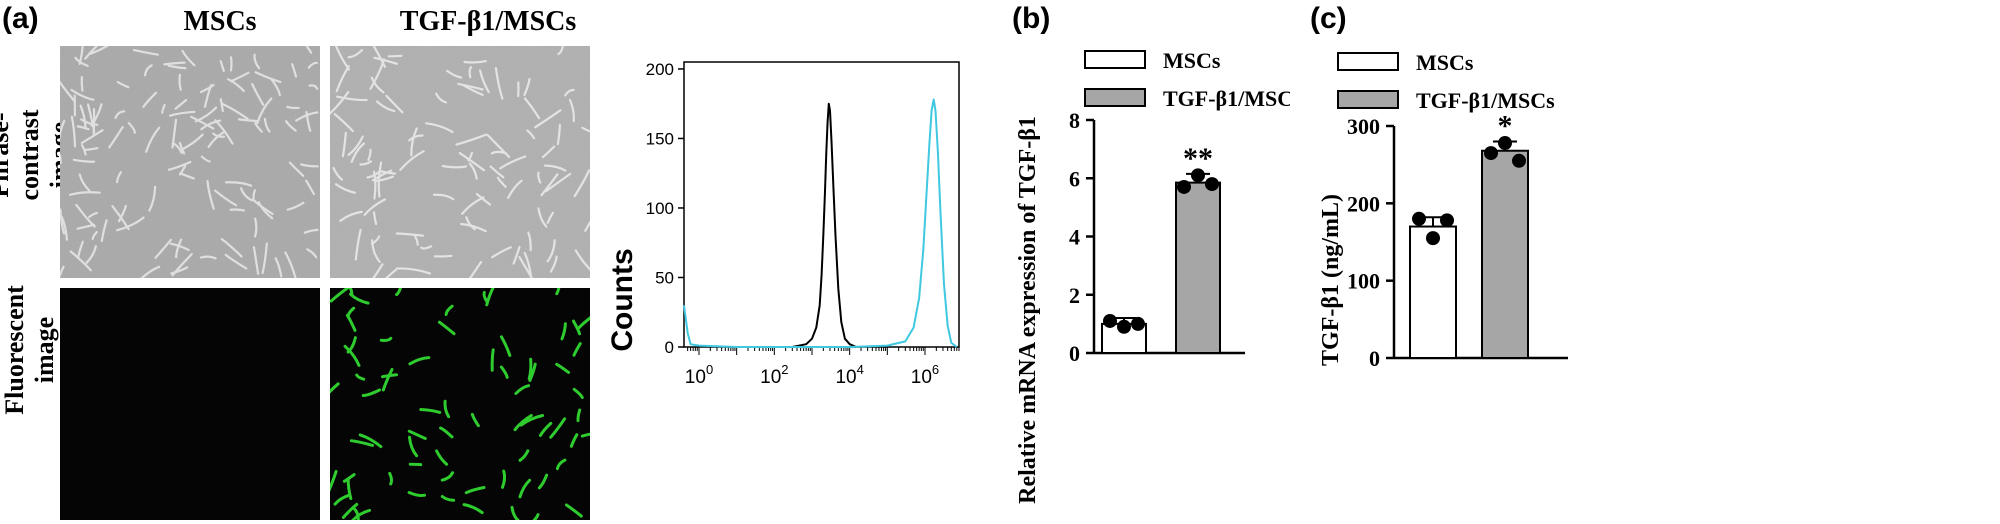 Image resolution: width=2000 pixels, height=524 pixels. What do you see at coordinates (824, 225) in the screenshot?
I see `histogram-series-black` at bounding box center [824, 225].